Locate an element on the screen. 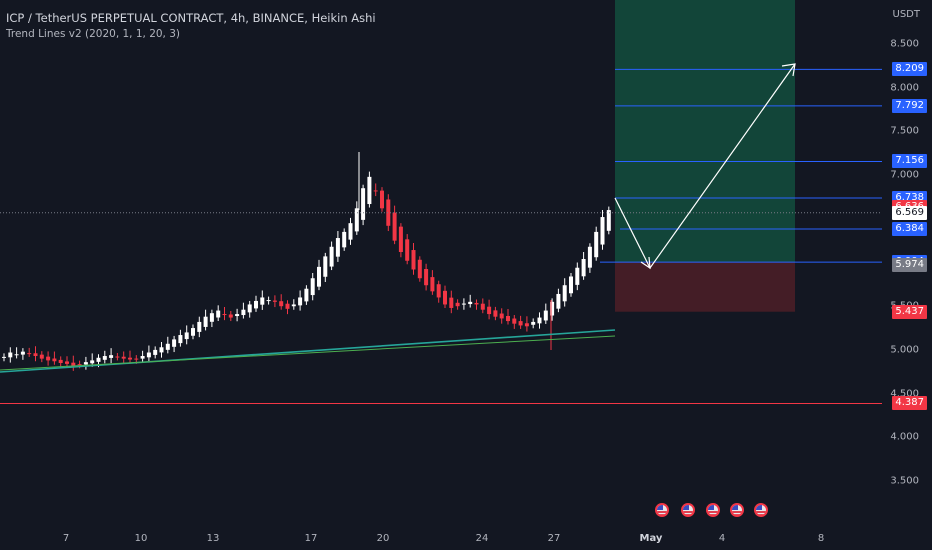 This screenshot has height=550, width=932. trend-line-upper is located at coordinates (308, 351).